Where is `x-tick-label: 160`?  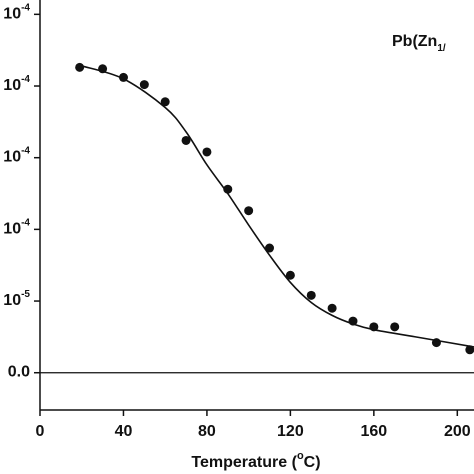
x-tick-label: 160 is located at coordinates (373, 431).